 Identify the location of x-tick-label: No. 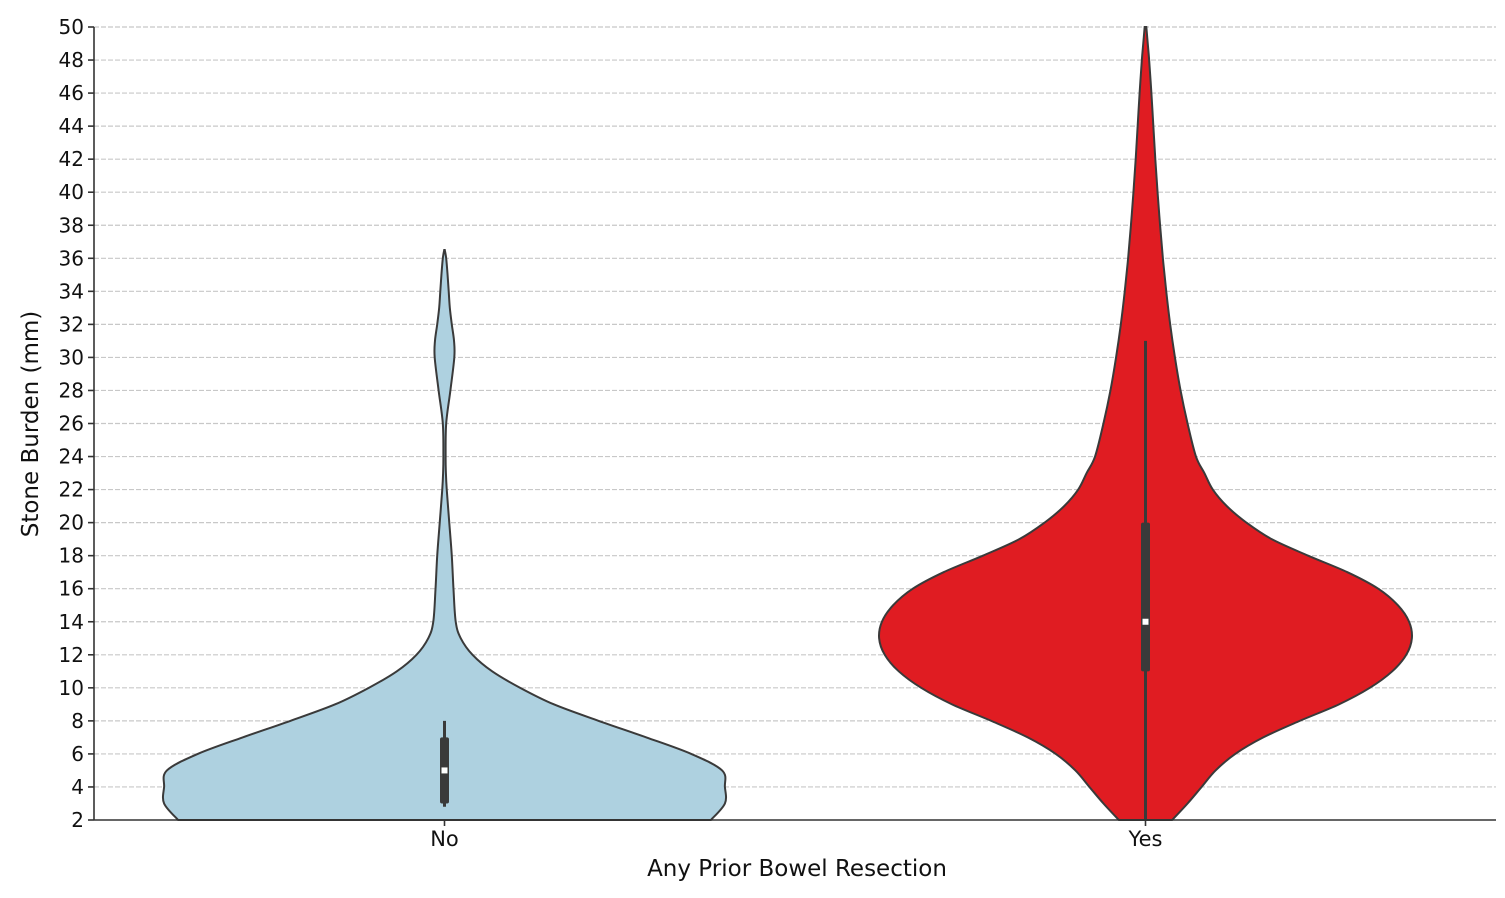
(444, 839).